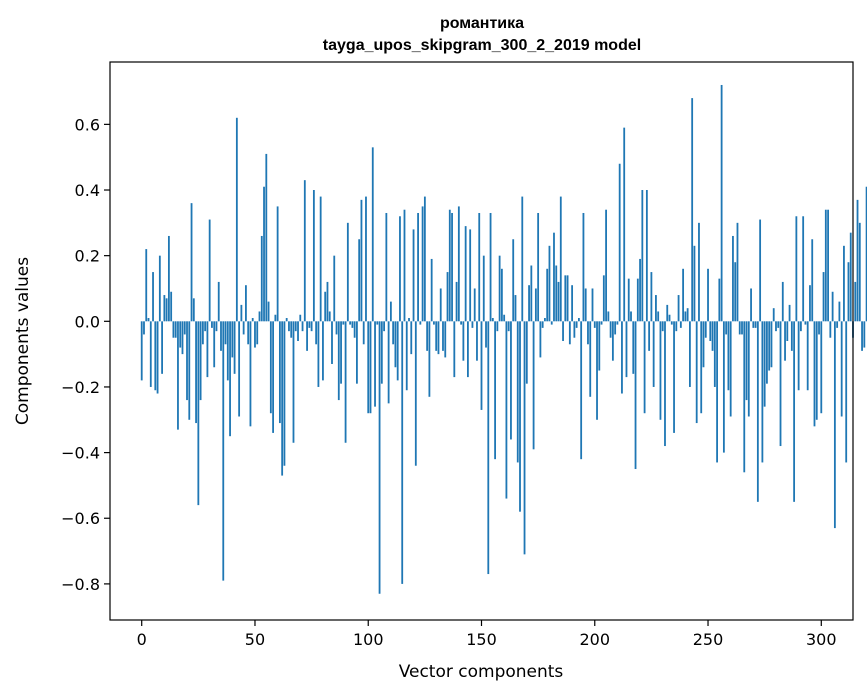 This screenshot has height=696, width=867. What do you see at coordinates (481, 639) in the screenshot?
I see `x-tick-label: 150` at bounding box center [481, 639].